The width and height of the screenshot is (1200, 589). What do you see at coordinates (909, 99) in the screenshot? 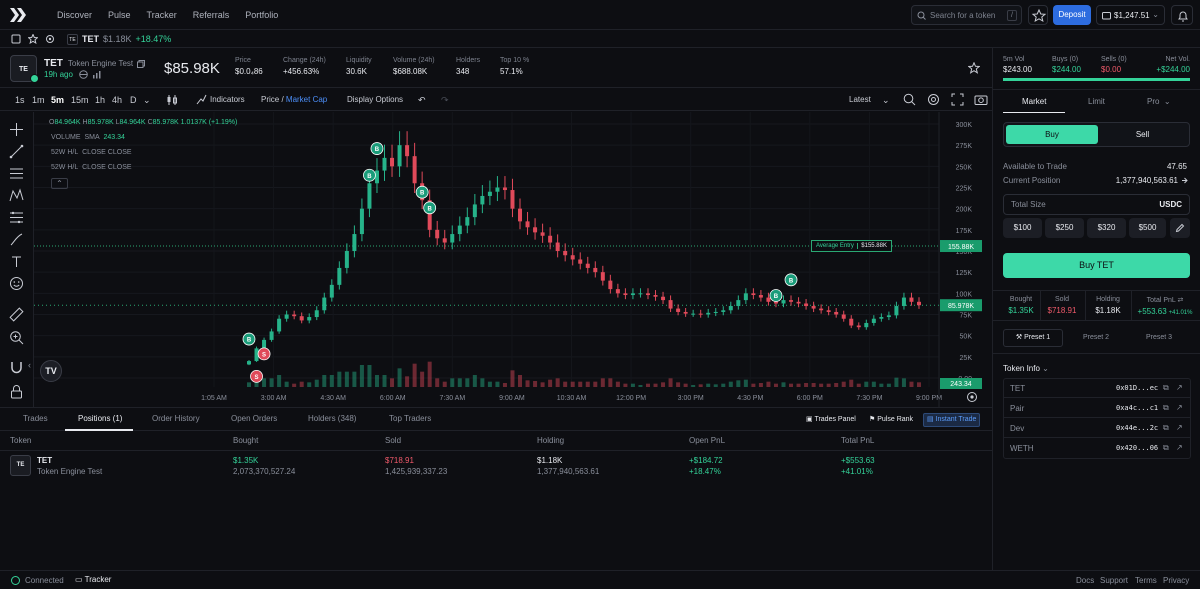
I see `zoom-icon` at bounding box center [909, 99].